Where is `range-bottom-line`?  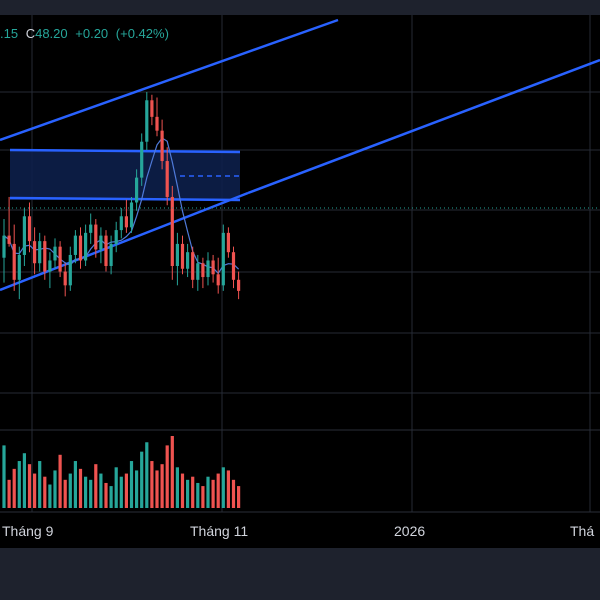 range-bottom-line is located at coordinates (125, 199).